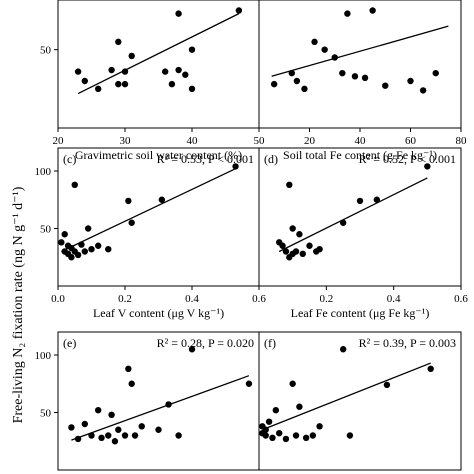  What do you see at coordinates (205, 159) in the screenshot?
I see `stats-annotation: R² = 0.53, P < 0.001` at bounding box center [205, 159].